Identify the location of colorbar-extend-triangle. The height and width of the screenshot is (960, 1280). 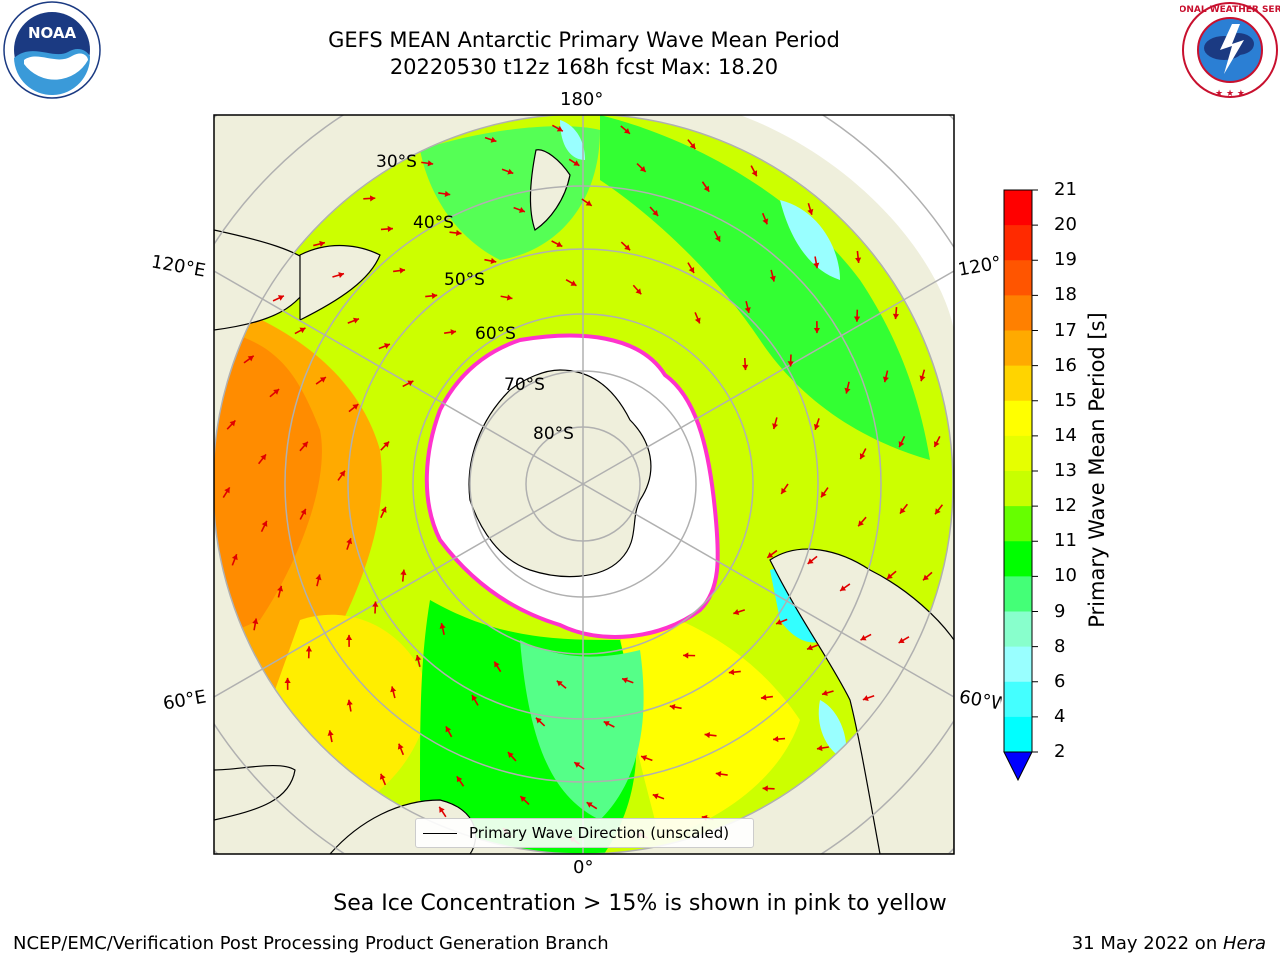
(1018, 766).